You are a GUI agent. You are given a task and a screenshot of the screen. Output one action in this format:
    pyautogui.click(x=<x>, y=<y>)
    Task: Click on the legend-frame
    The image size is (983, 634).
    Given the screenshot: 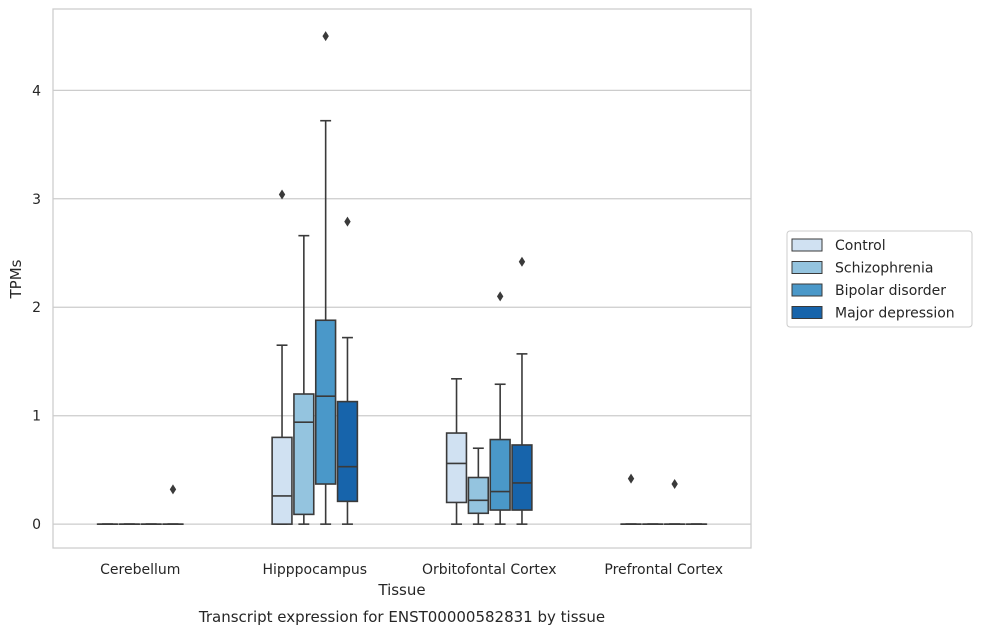 What is the action you would take?
    pyautogui.click(x=879, y=279)
    